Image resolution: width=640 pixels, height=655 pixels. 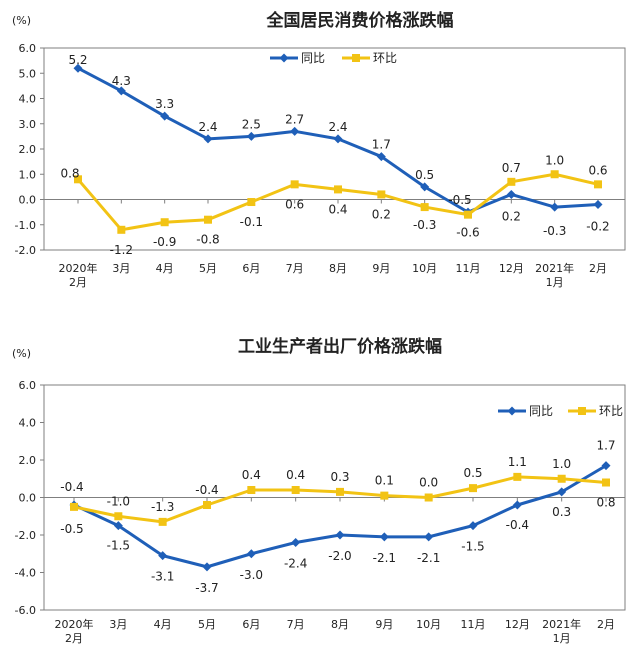 I want to click on y-axis-unit: (%), so click(x=21, y=20).